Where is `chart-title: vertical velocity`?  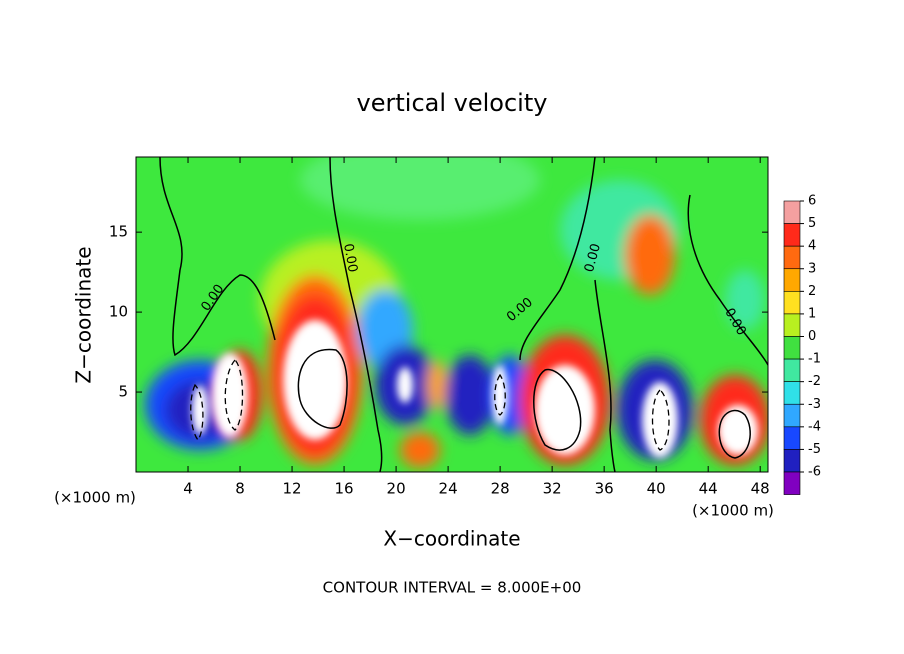 chart-title: vertical velocity is located at coordinates (452, 103).